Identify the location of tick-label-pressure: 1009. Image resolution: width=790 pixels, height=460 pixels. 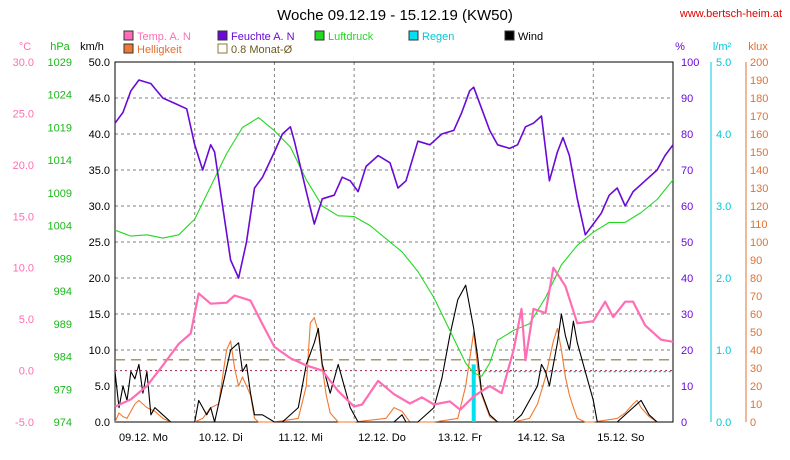
(60, 194).